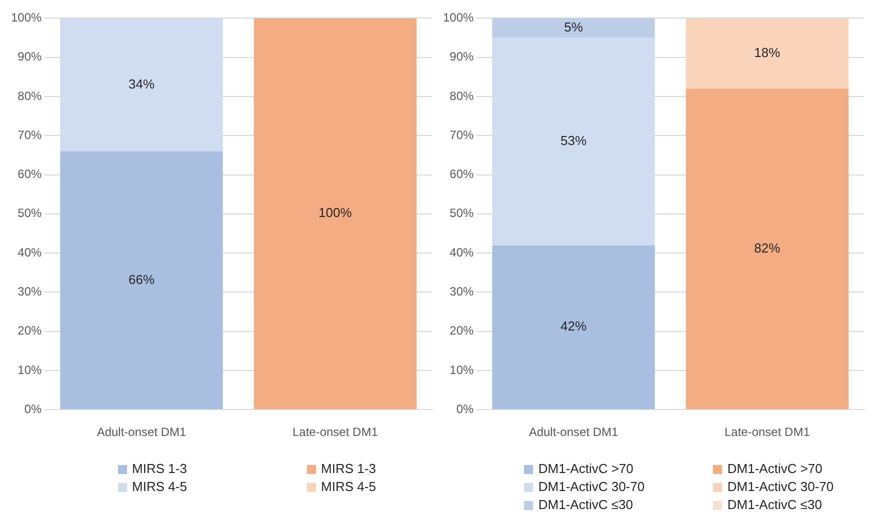  Describe the element at coordinates (774, 468) in the screenshot. I see `text: DM1-ActivC >70` at that location.